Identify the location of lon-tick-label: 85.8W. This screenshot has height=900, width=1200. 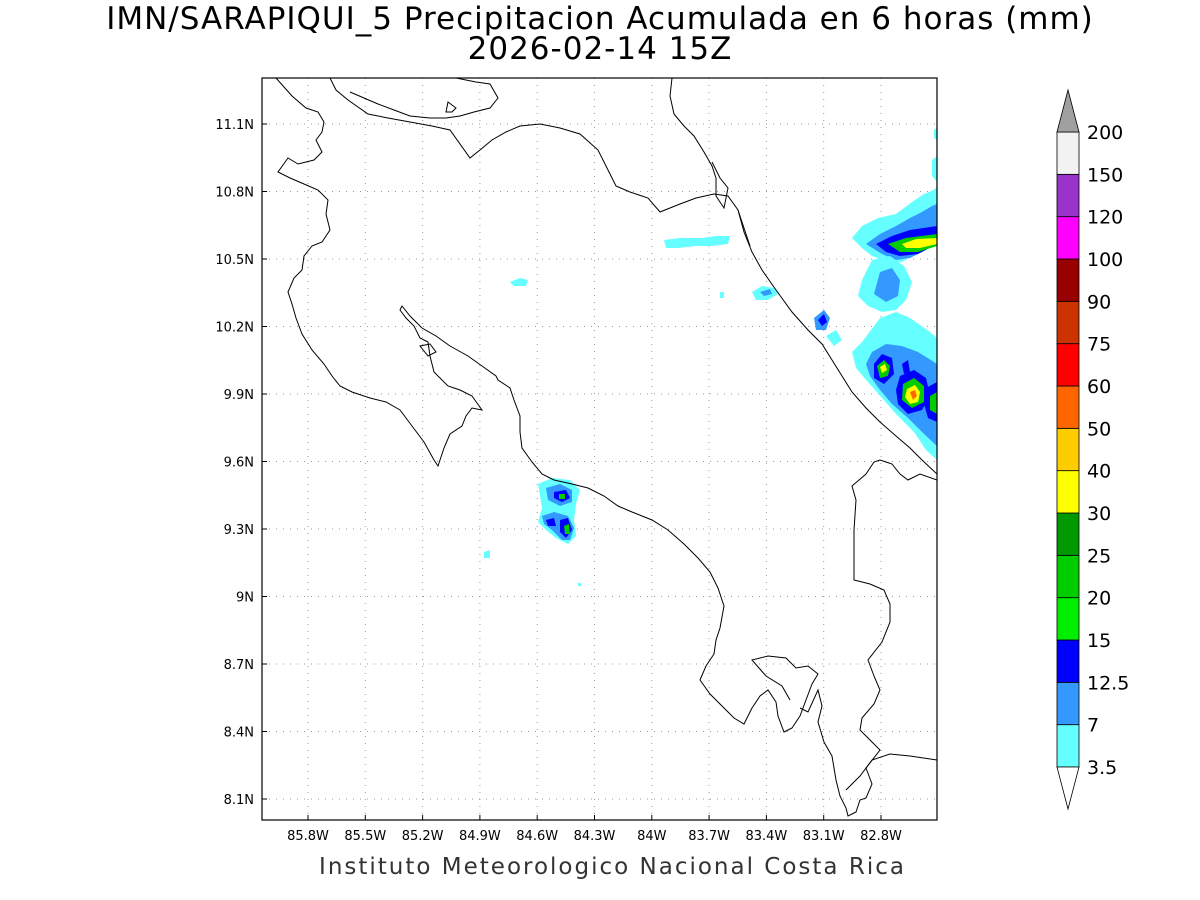
(308, 836).